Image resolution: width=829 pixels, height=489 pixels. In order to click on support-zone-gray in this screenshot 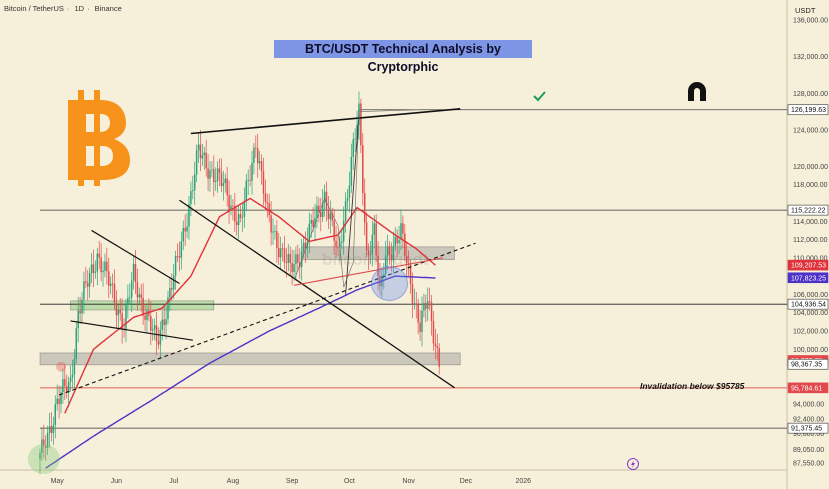, I will do `click(250, 359)`.